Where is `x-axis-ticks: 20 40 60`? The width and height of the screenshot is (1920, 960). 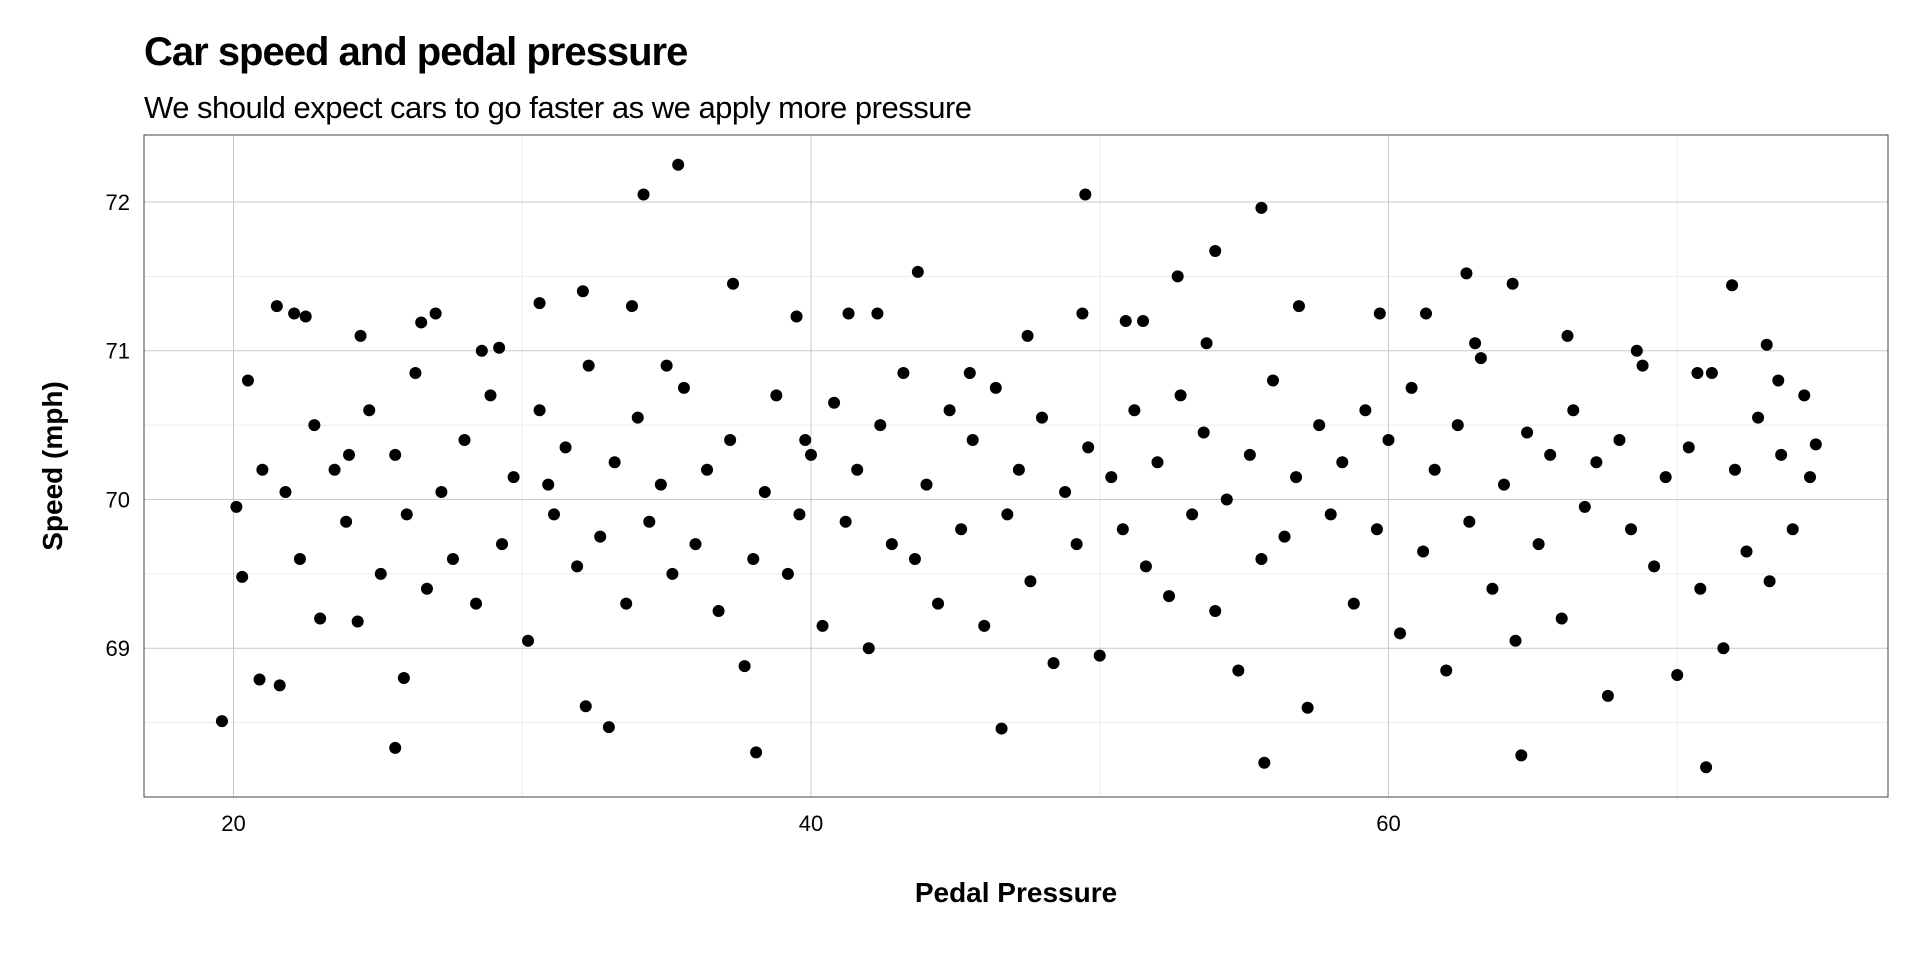
x-axis-ticks: 20 40 60 is located at coordinates (810, 823).